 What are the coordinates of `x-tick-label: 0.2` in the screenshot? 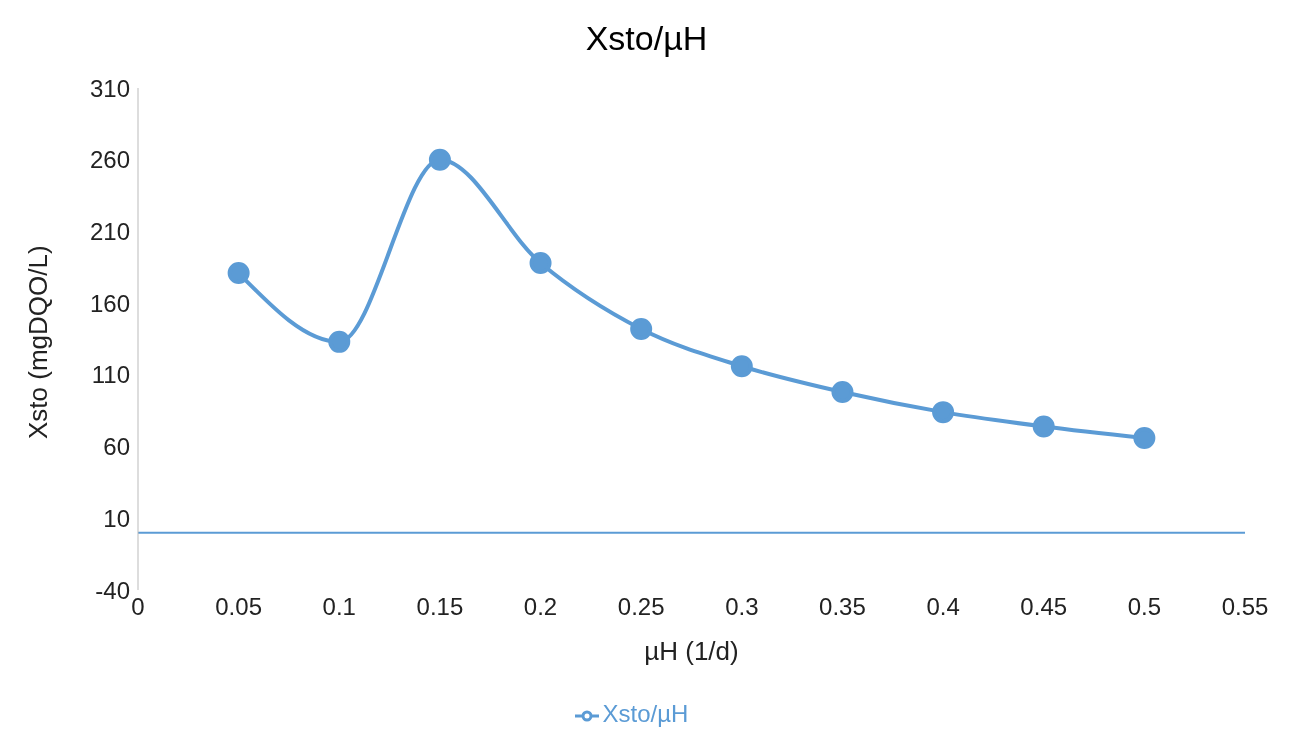 It's located at (540, 607).